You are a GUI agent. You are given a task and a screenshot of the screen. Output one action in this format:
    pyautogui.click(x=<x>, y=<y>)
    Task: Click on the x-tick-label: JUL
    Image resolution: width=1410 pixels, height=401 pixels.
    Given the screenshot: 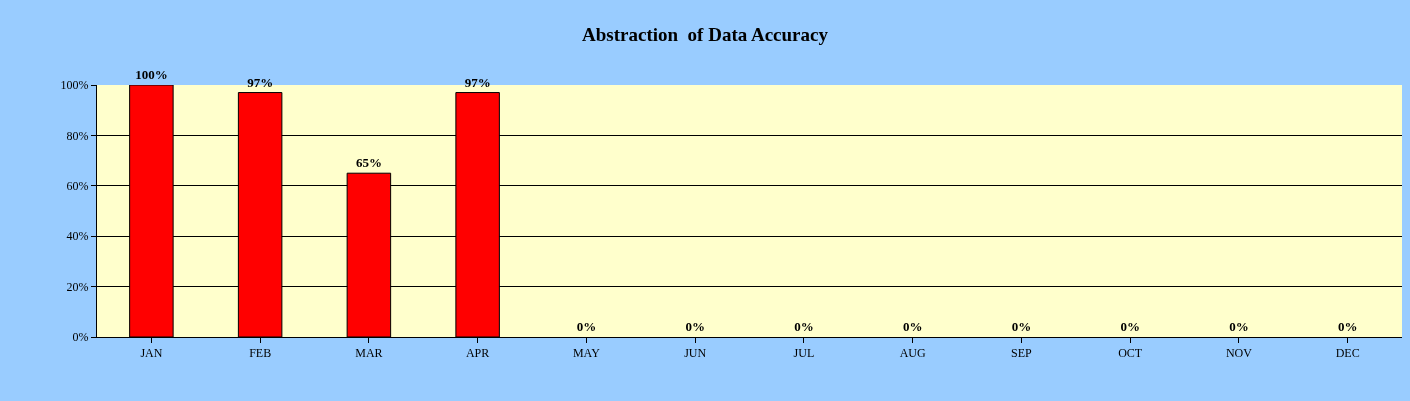 What is the action you would take?
    pyautogui.click(x=804, y=353)
    